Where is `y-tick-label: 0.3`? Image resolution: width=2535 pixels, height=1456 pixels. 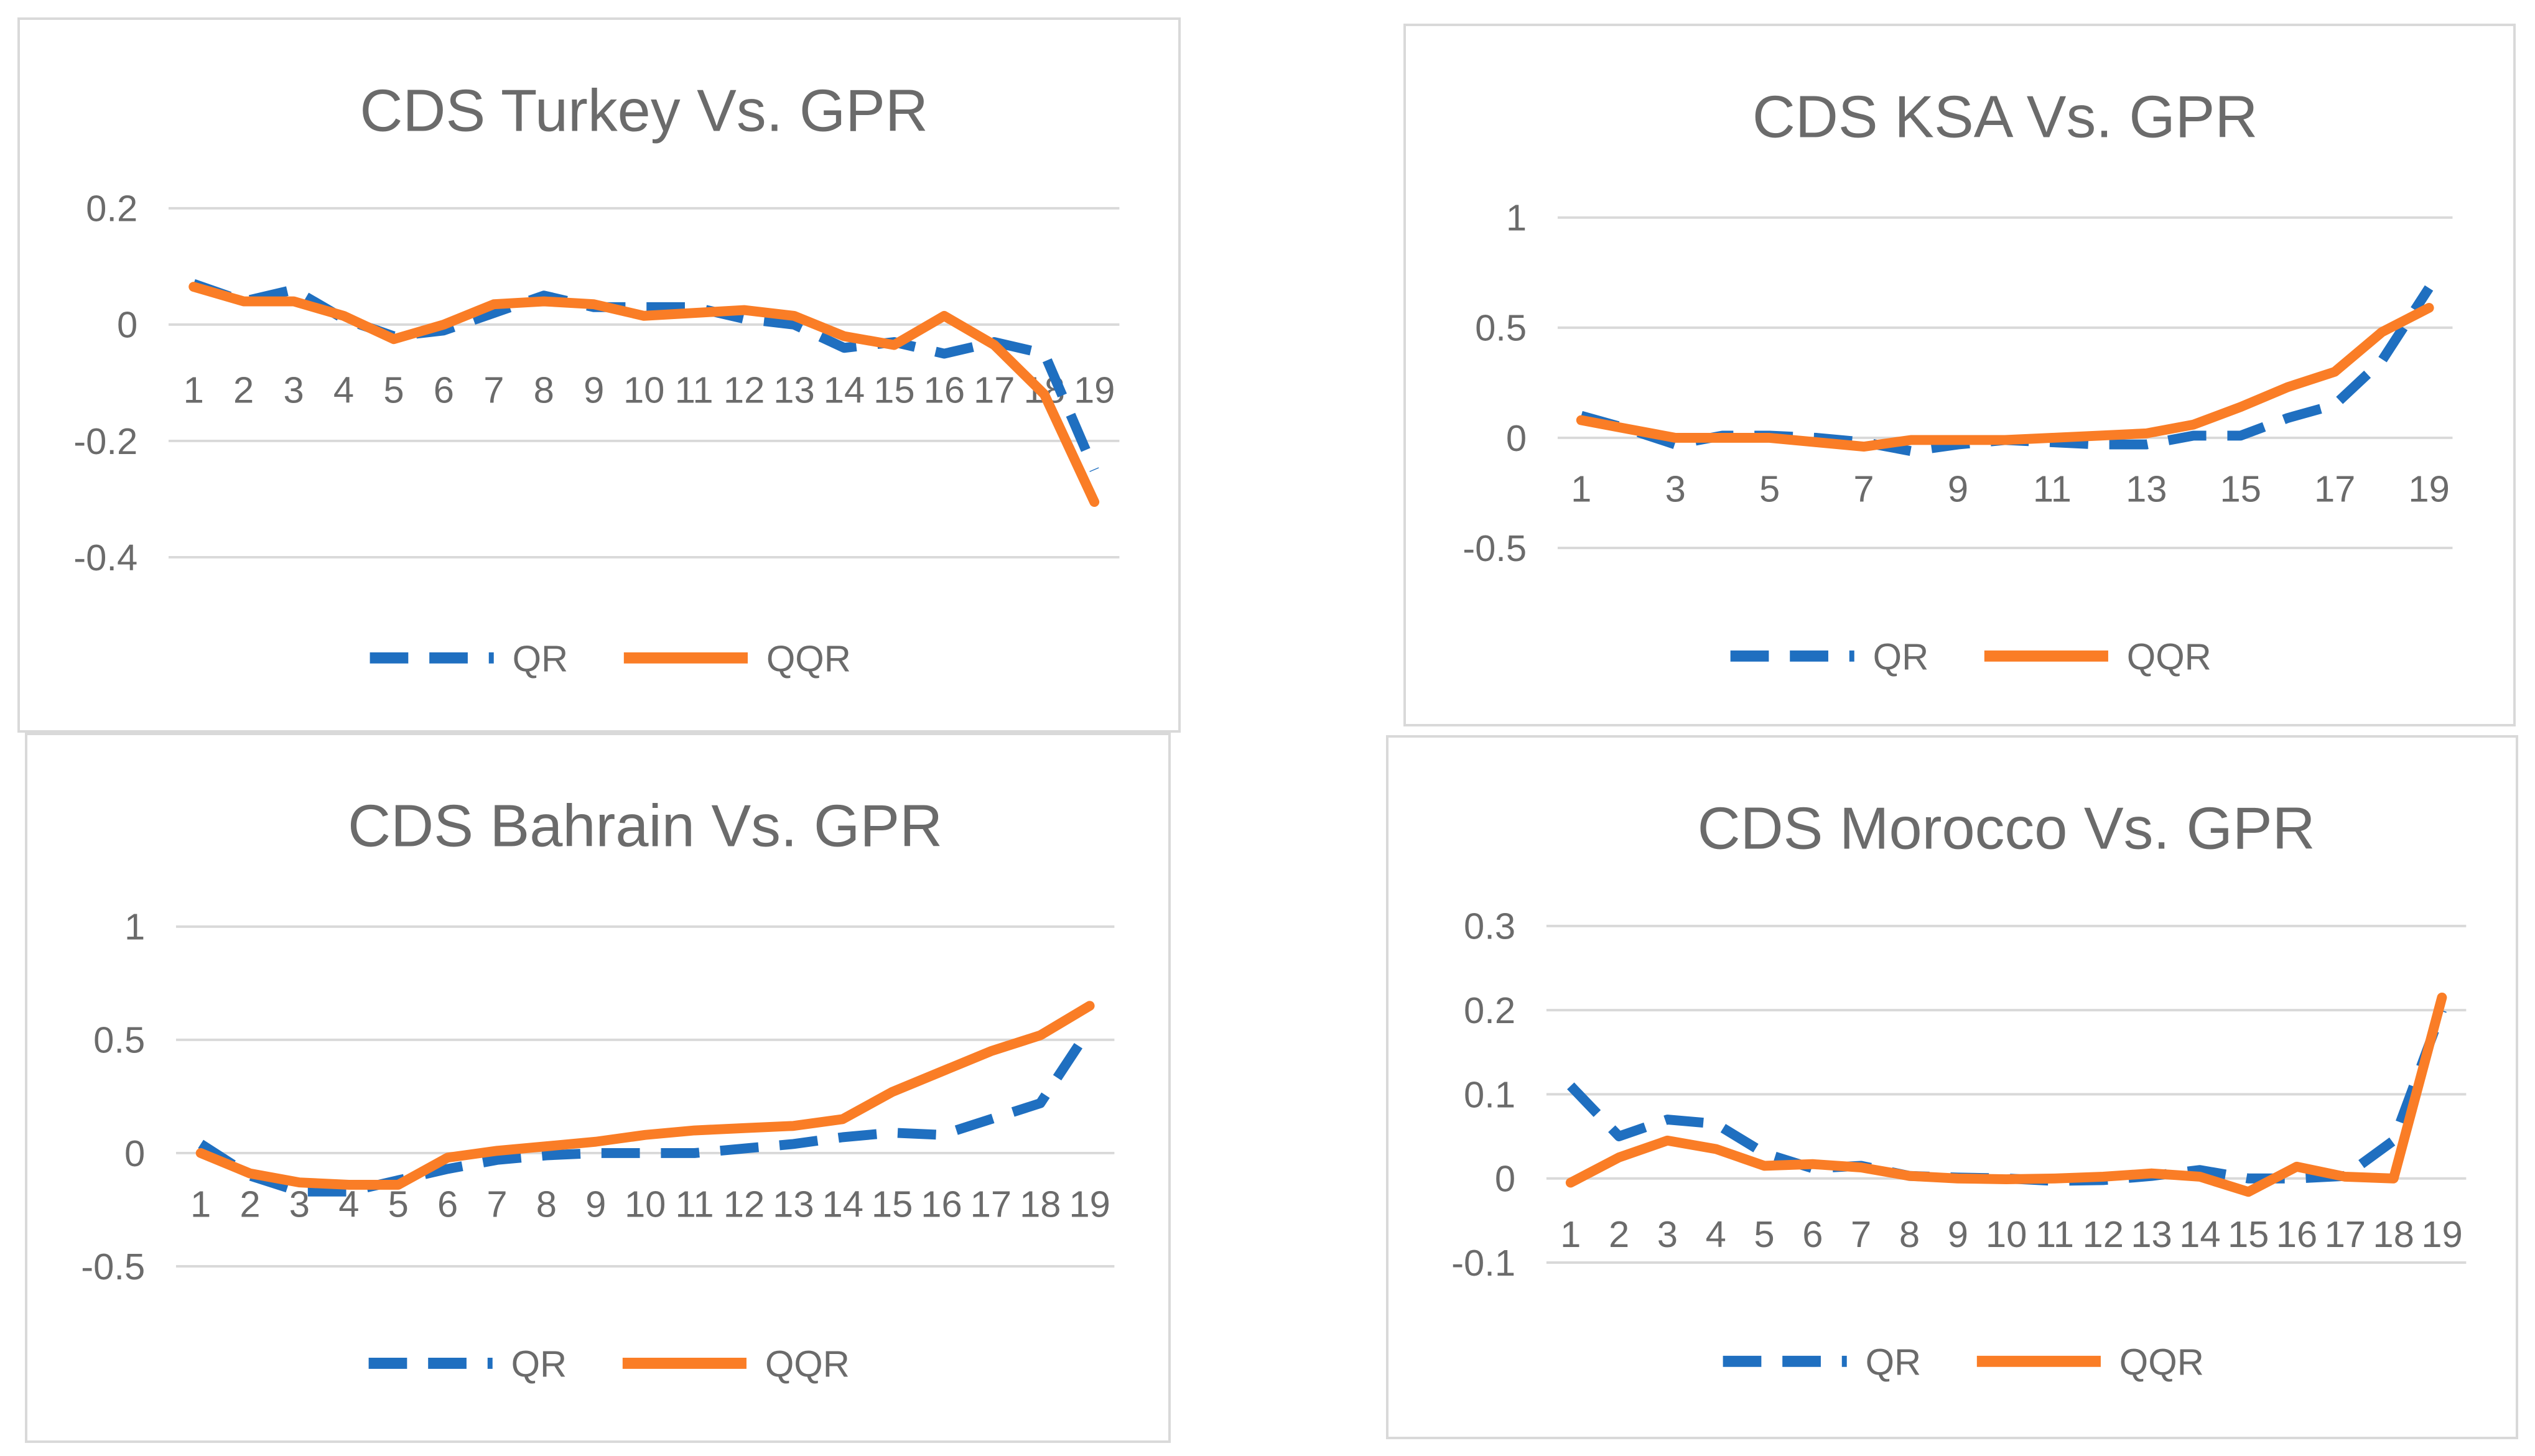 y-tick-label: 0.3 is located at coordinates (1489, 926).